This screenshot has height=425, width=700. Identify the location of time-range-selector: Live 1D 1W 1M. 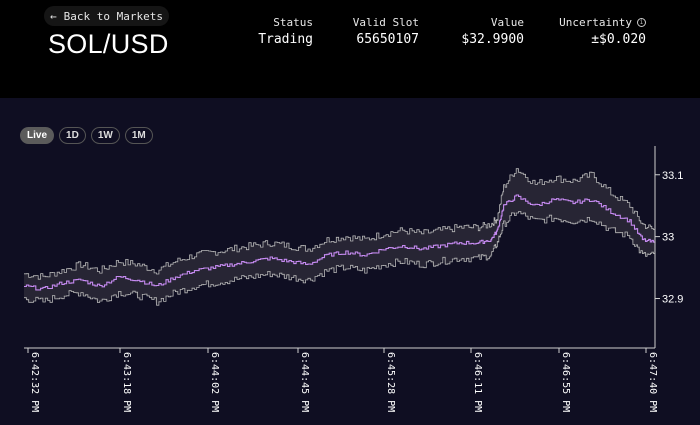
(86, 135).